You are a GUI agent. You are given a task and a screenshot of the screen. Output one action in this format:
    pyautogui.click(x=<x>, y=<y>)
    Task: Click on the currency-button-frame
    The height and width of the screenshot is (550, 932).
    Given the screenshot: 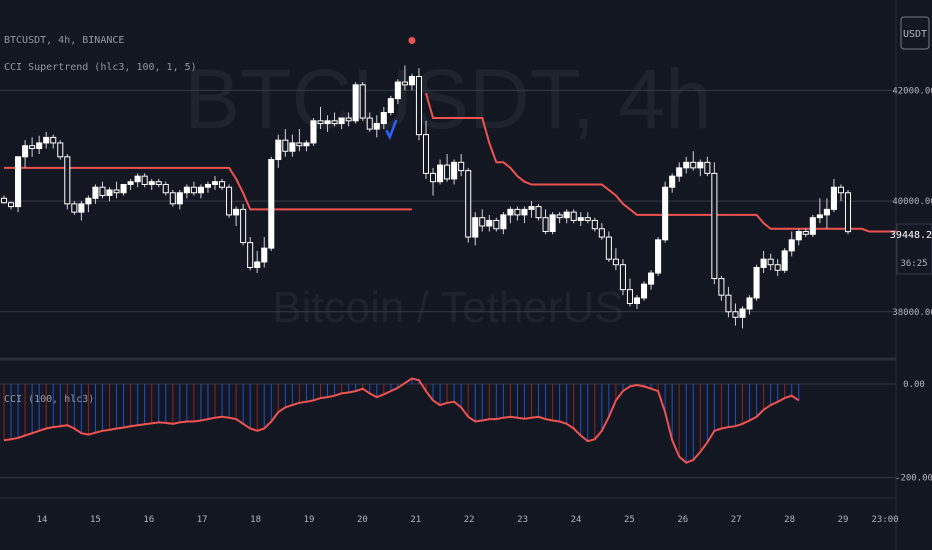 What is the action you would take?
    pyautogui.click(x=915, y=33)
    